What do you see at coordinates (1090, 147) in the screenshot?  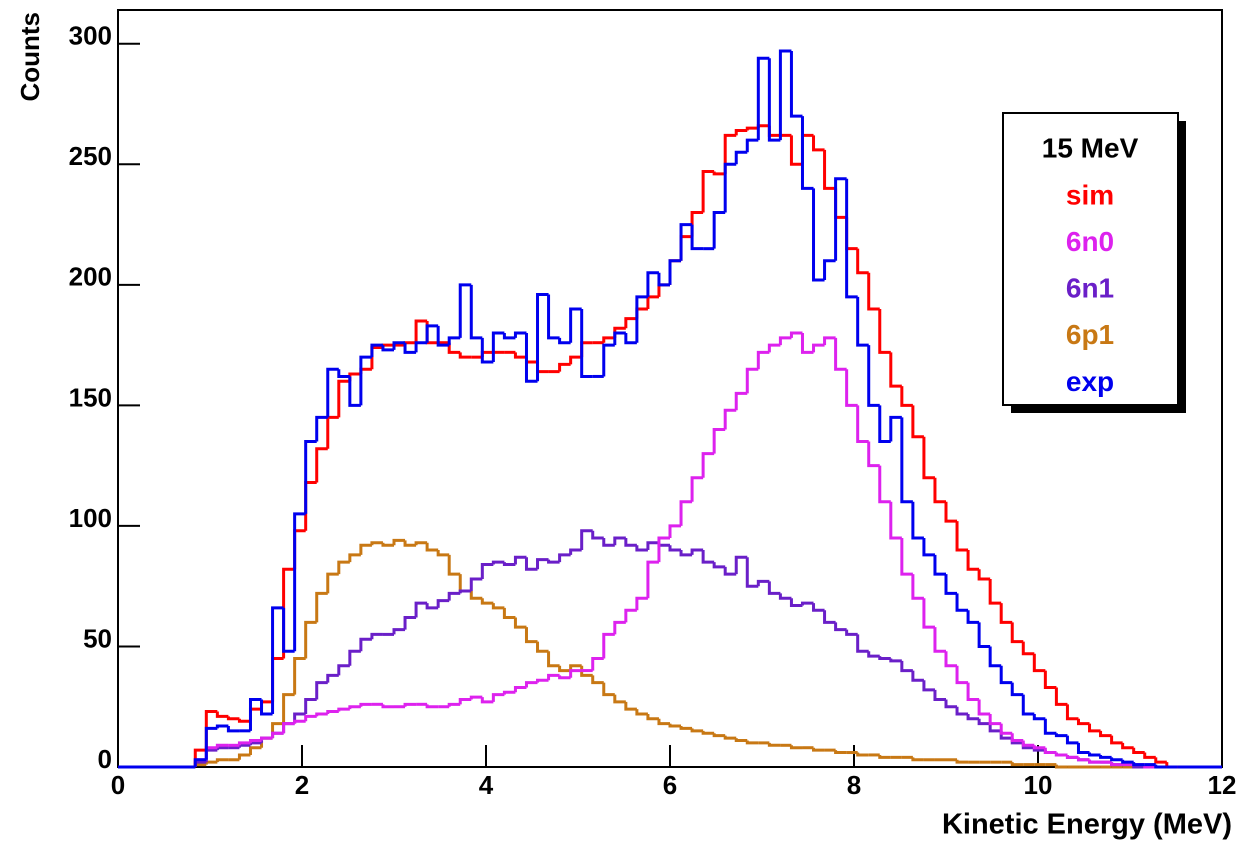 I see `legend-title: 15 MeV` at bounding box center [1090, 147].